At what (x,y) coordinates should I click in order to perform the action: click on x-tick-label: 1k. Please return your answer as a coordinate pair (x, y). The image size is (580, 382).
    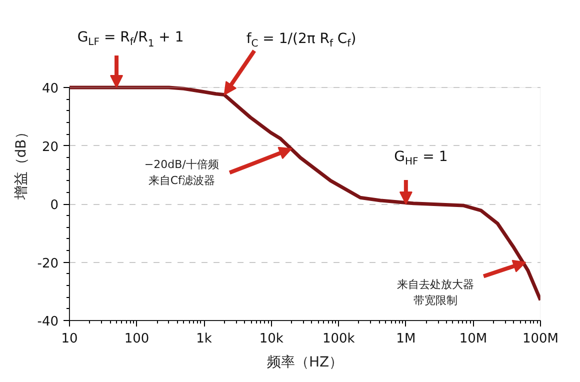
    Looking at the image, I should click on (204, 339).